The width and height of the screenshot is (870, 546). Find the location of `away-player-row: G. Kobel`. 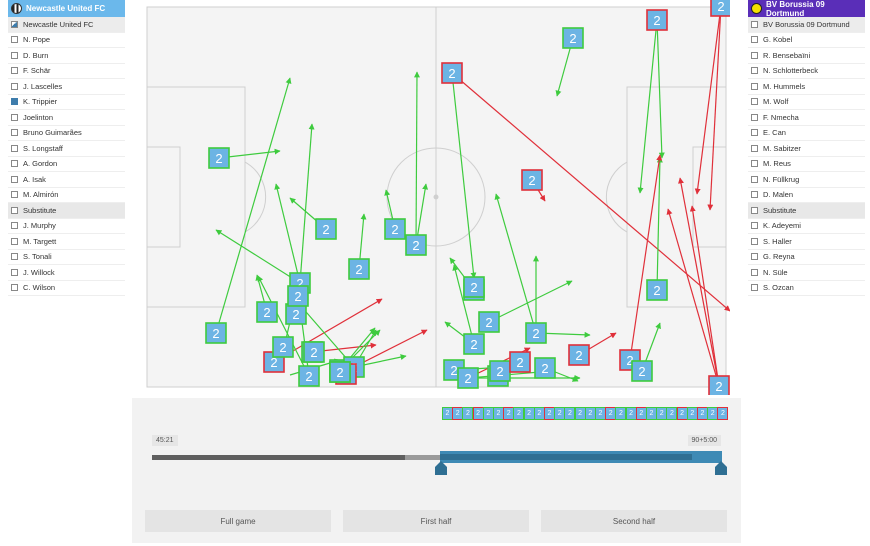

away-player-row: G. Kobel is located at coordinates (806, 40).